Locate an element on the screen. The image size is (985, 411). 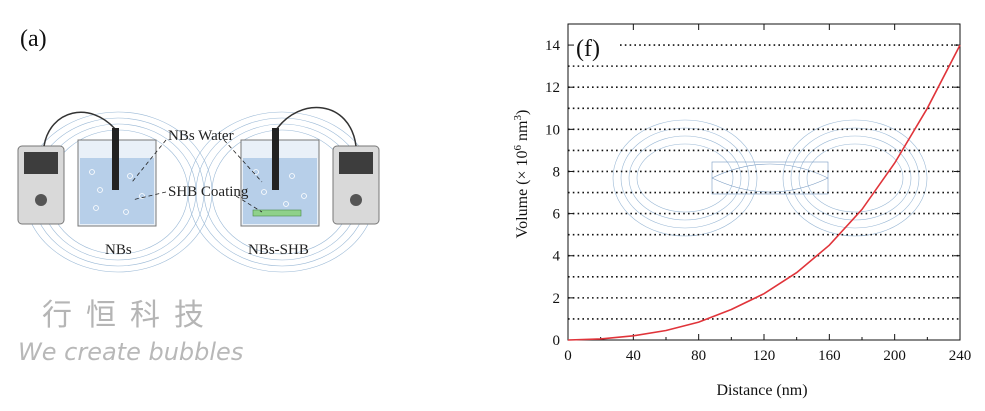
beaker-right is located at coordinates (280, 177).